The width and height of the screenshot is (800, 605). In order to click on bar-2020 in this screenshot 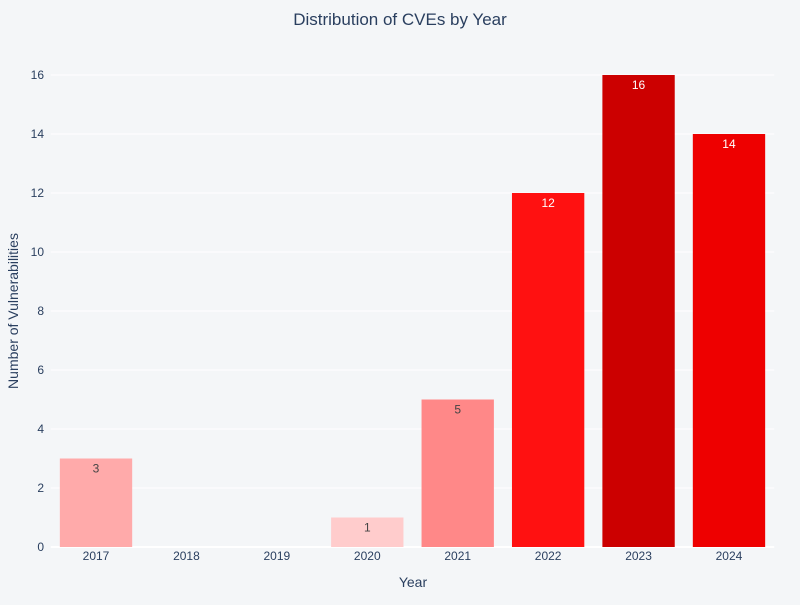, I will do `click(367, 532)`.